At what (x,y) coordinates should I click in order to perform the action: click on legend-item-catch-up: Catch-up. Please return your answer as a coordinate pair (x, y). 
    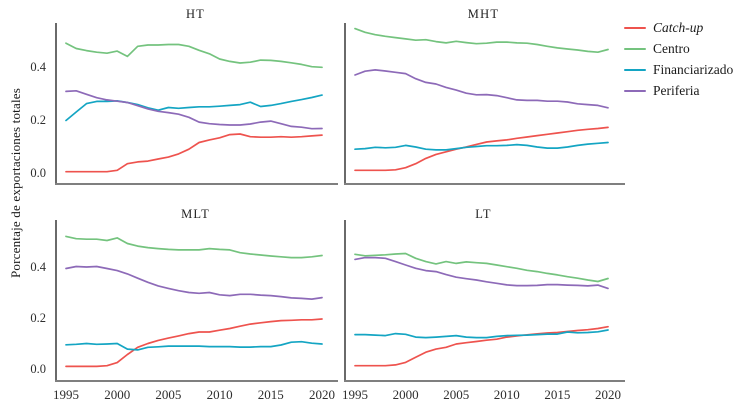
    Looking at the image, I should click on (678, 28).